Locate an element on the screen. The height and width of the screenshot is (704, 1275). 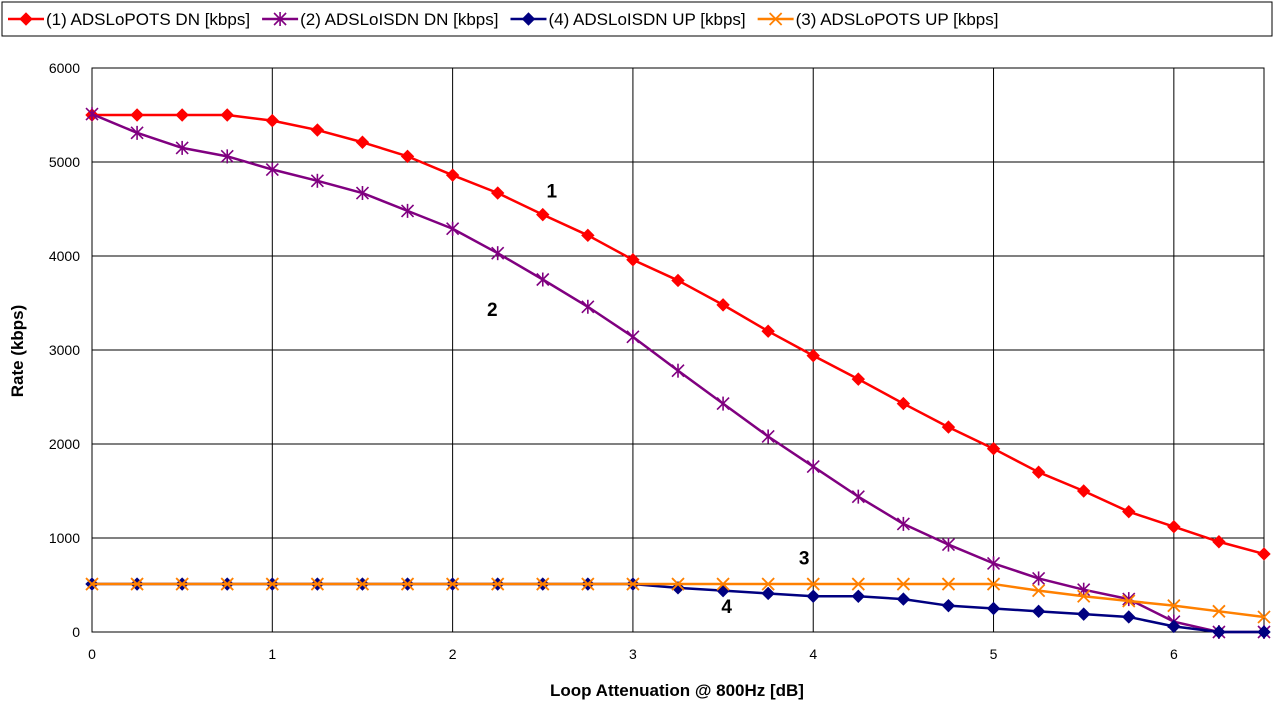
legend-item-2: (2) ADSLoISDN DN [kbps] is located at coordinates (380, 19).